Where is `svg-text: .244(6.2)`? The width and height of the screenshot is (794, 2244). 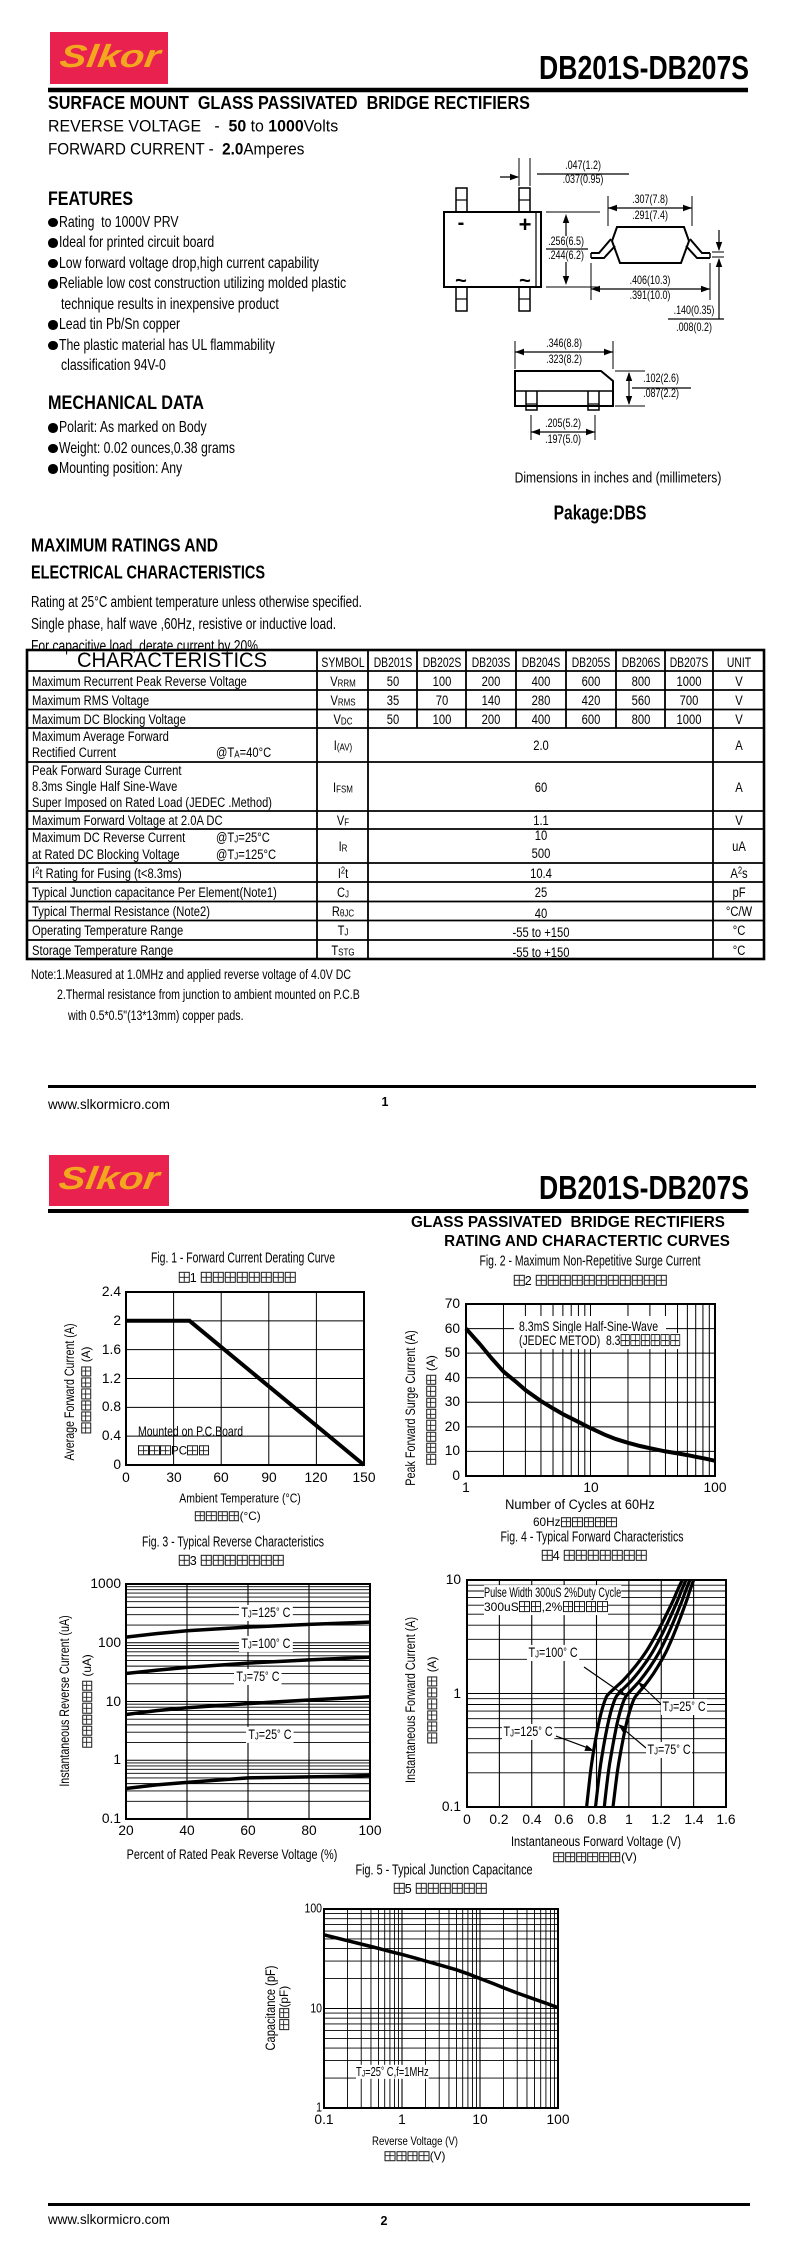 svg-text: .244(6.2) is located at coordinates (566, 256).